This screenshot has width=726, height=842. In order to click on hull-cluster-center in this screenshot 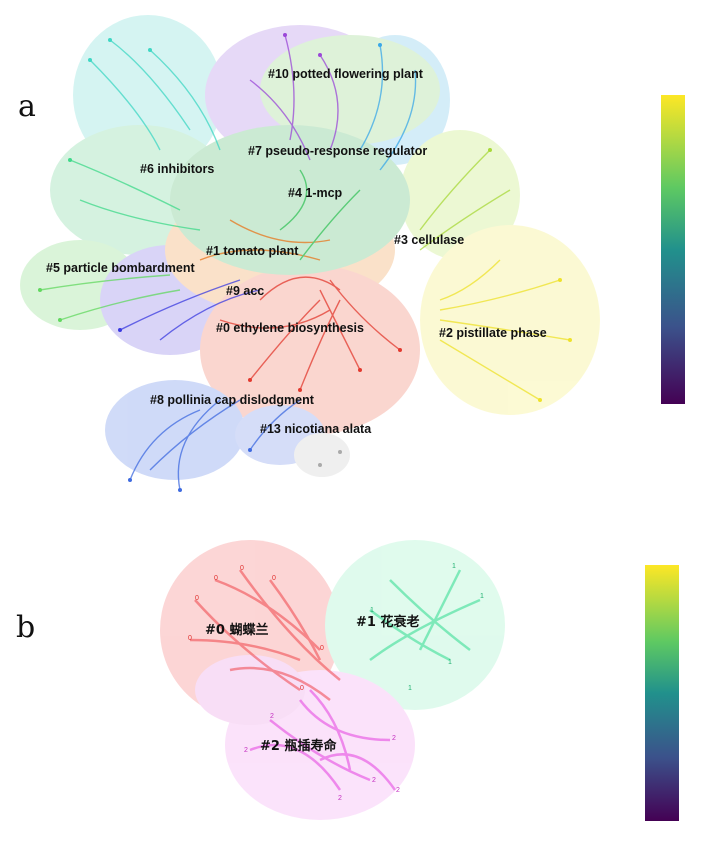, I will do `click(290, 200)`.